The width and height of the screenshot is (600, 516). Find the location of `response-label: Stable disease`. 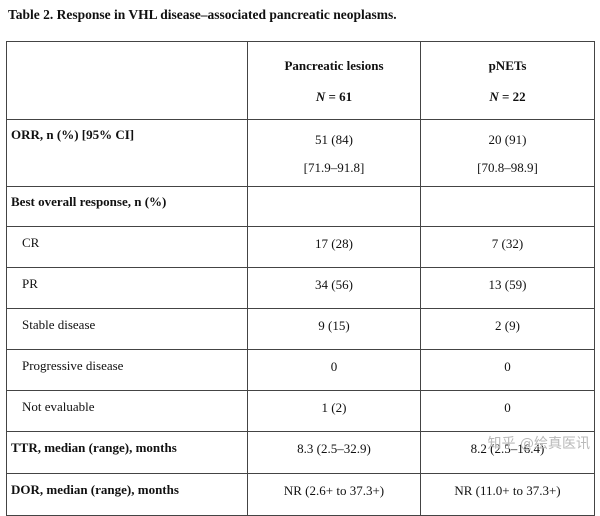

response-label: Stable disease is located at coordinates (127, 329).